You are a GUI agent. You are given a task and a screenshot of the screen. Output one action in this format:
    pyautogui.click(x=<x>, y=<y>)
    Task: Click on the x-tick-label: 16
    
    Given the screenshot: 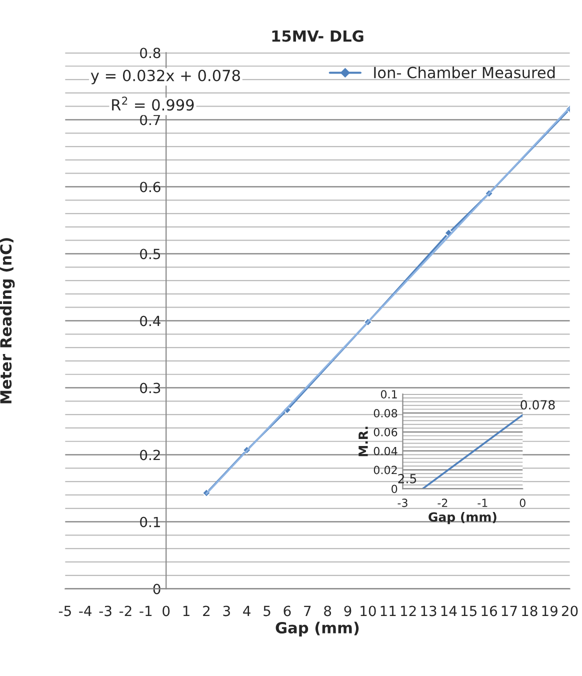 What is the action you would take?
    pyautogui.click(x=490, y=611)
    